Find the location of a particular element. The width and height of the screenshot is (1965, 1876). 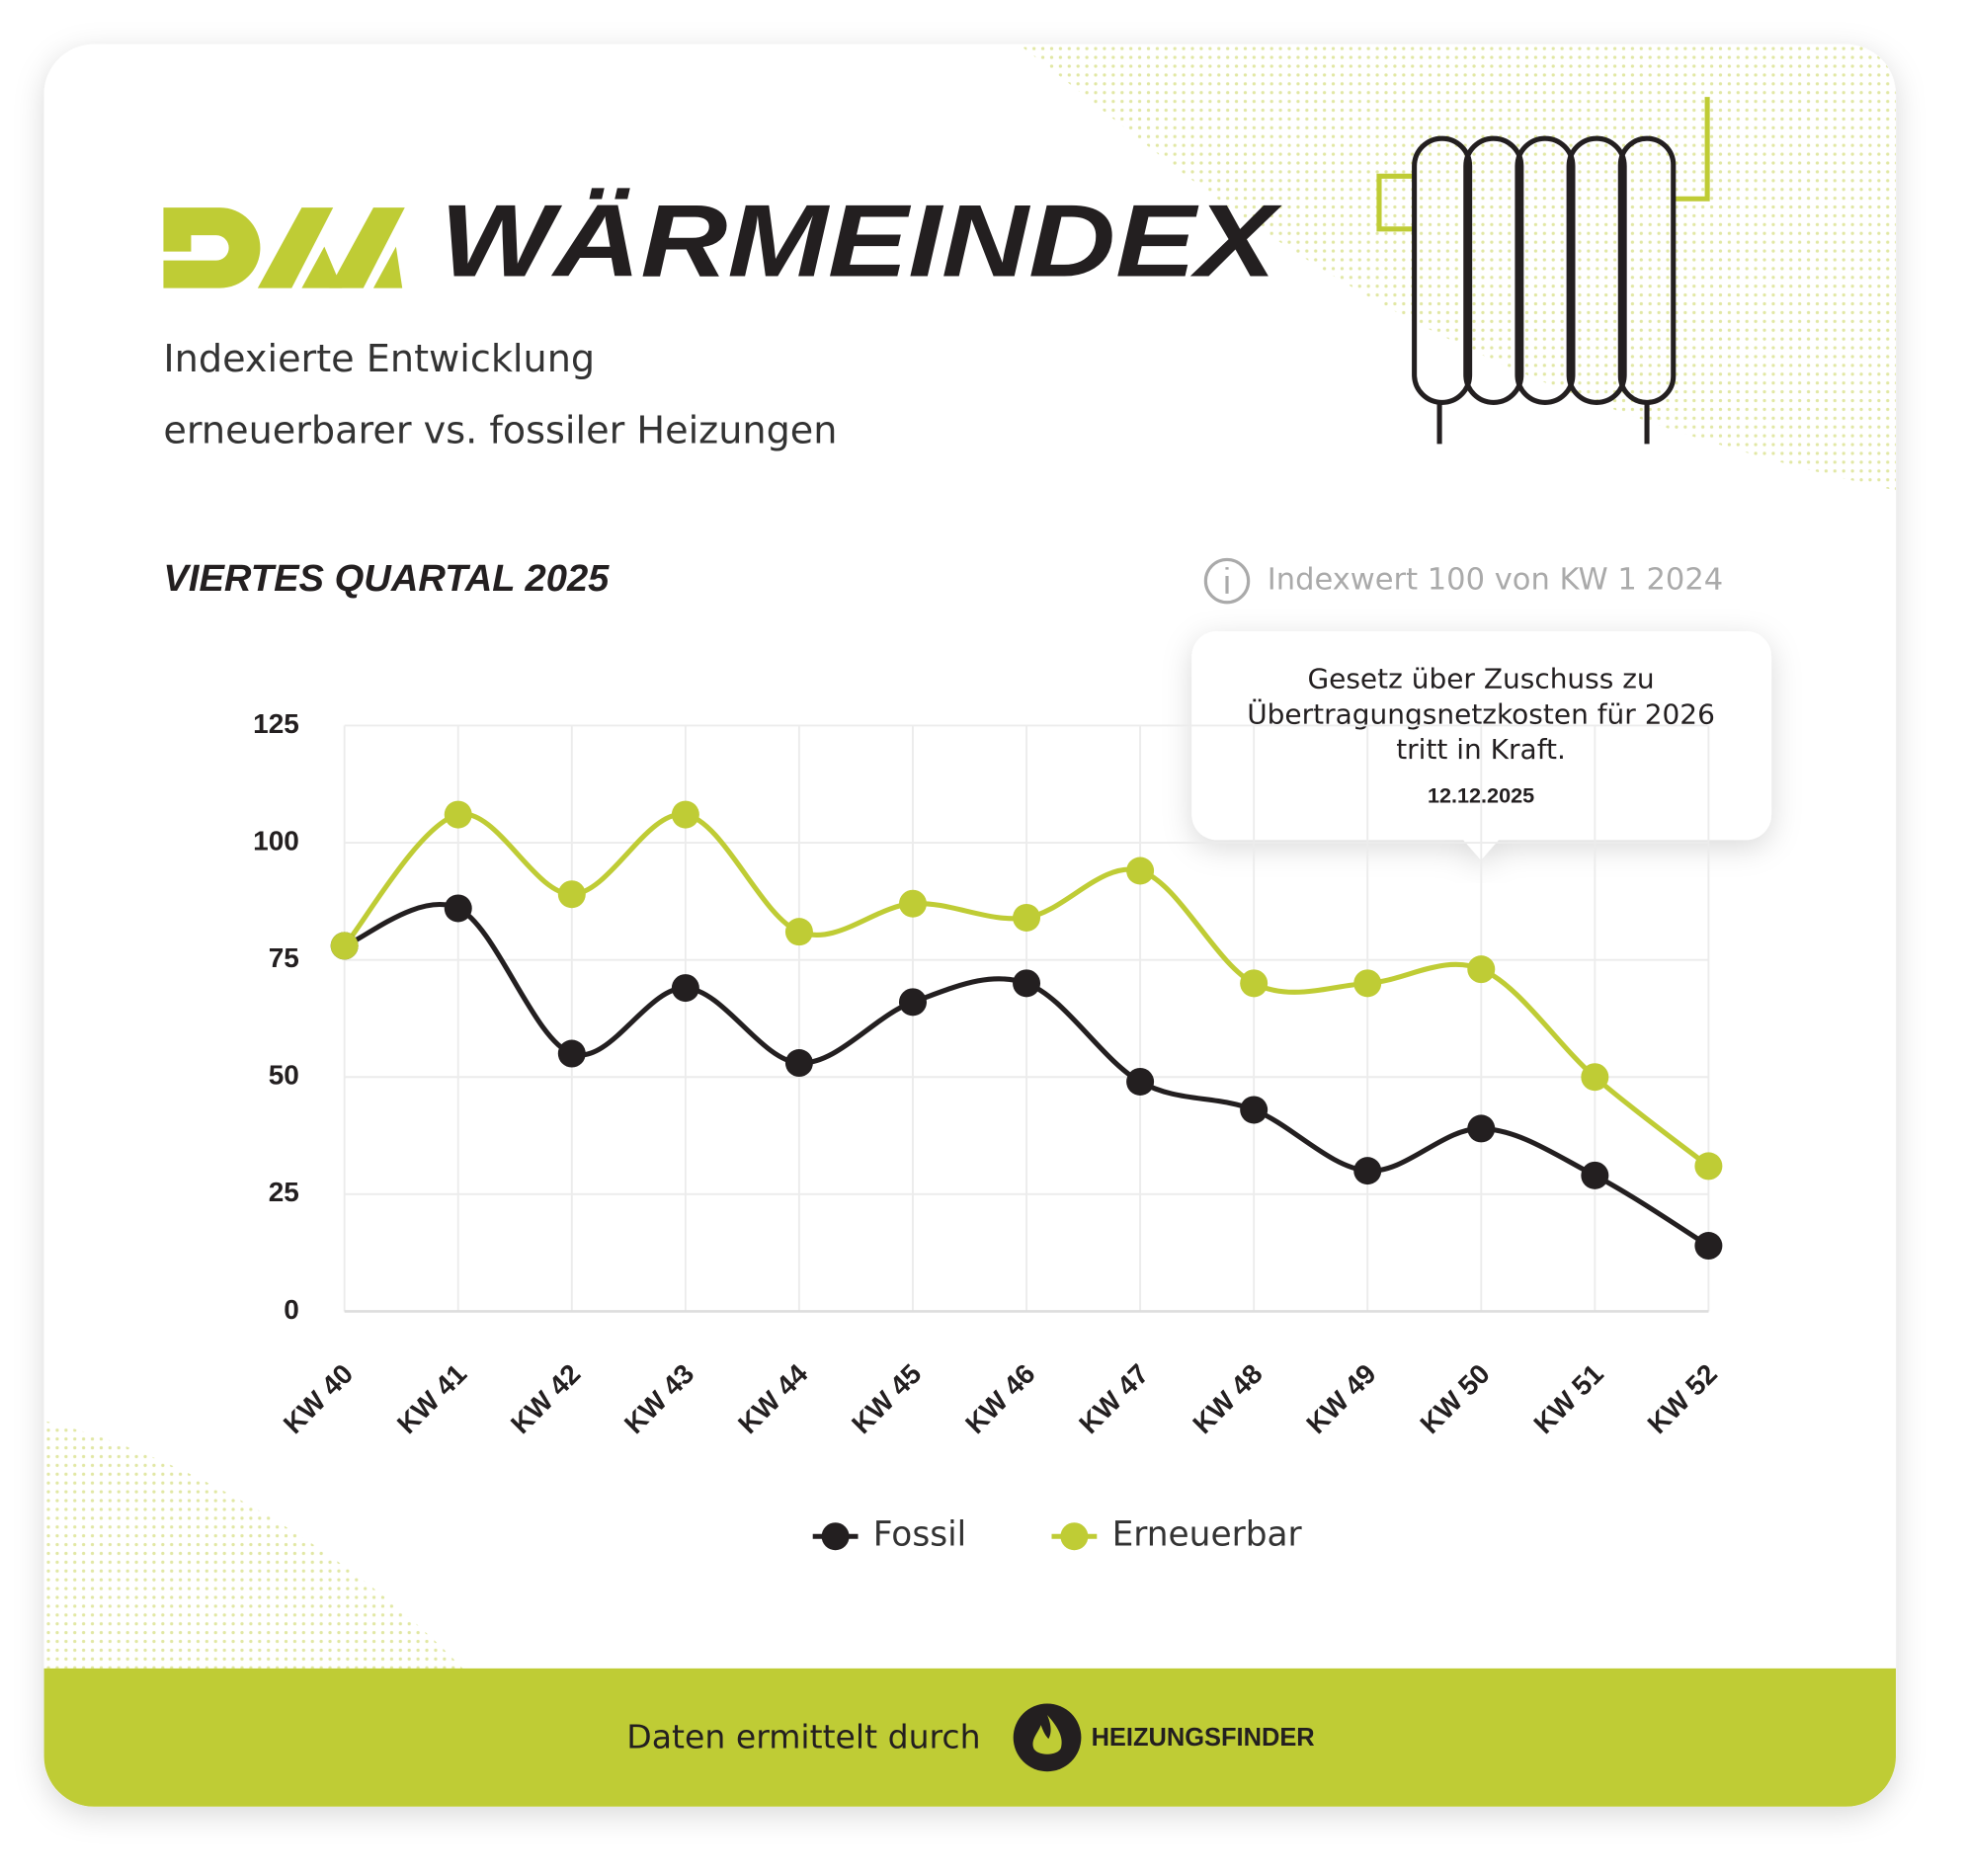

y-tick-label: 100 is located at coordinates (276, 841).